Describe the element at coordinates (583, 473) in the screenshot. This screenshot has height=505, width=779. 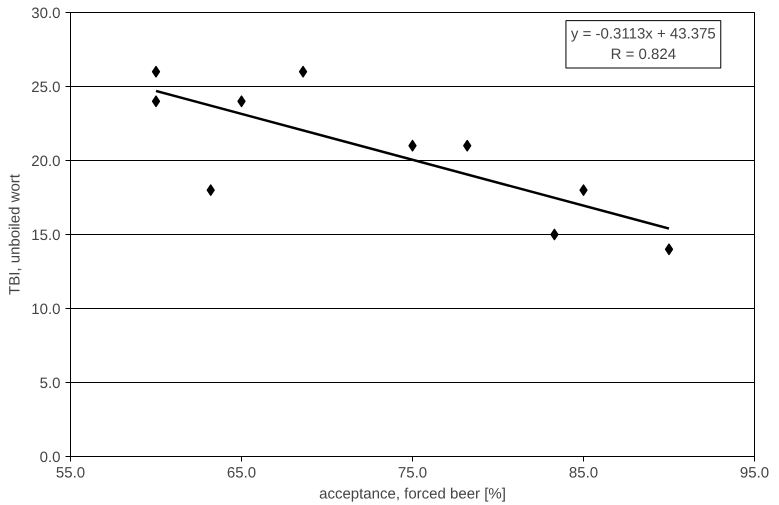
I see `x-tick-label: 85.0` at that location.